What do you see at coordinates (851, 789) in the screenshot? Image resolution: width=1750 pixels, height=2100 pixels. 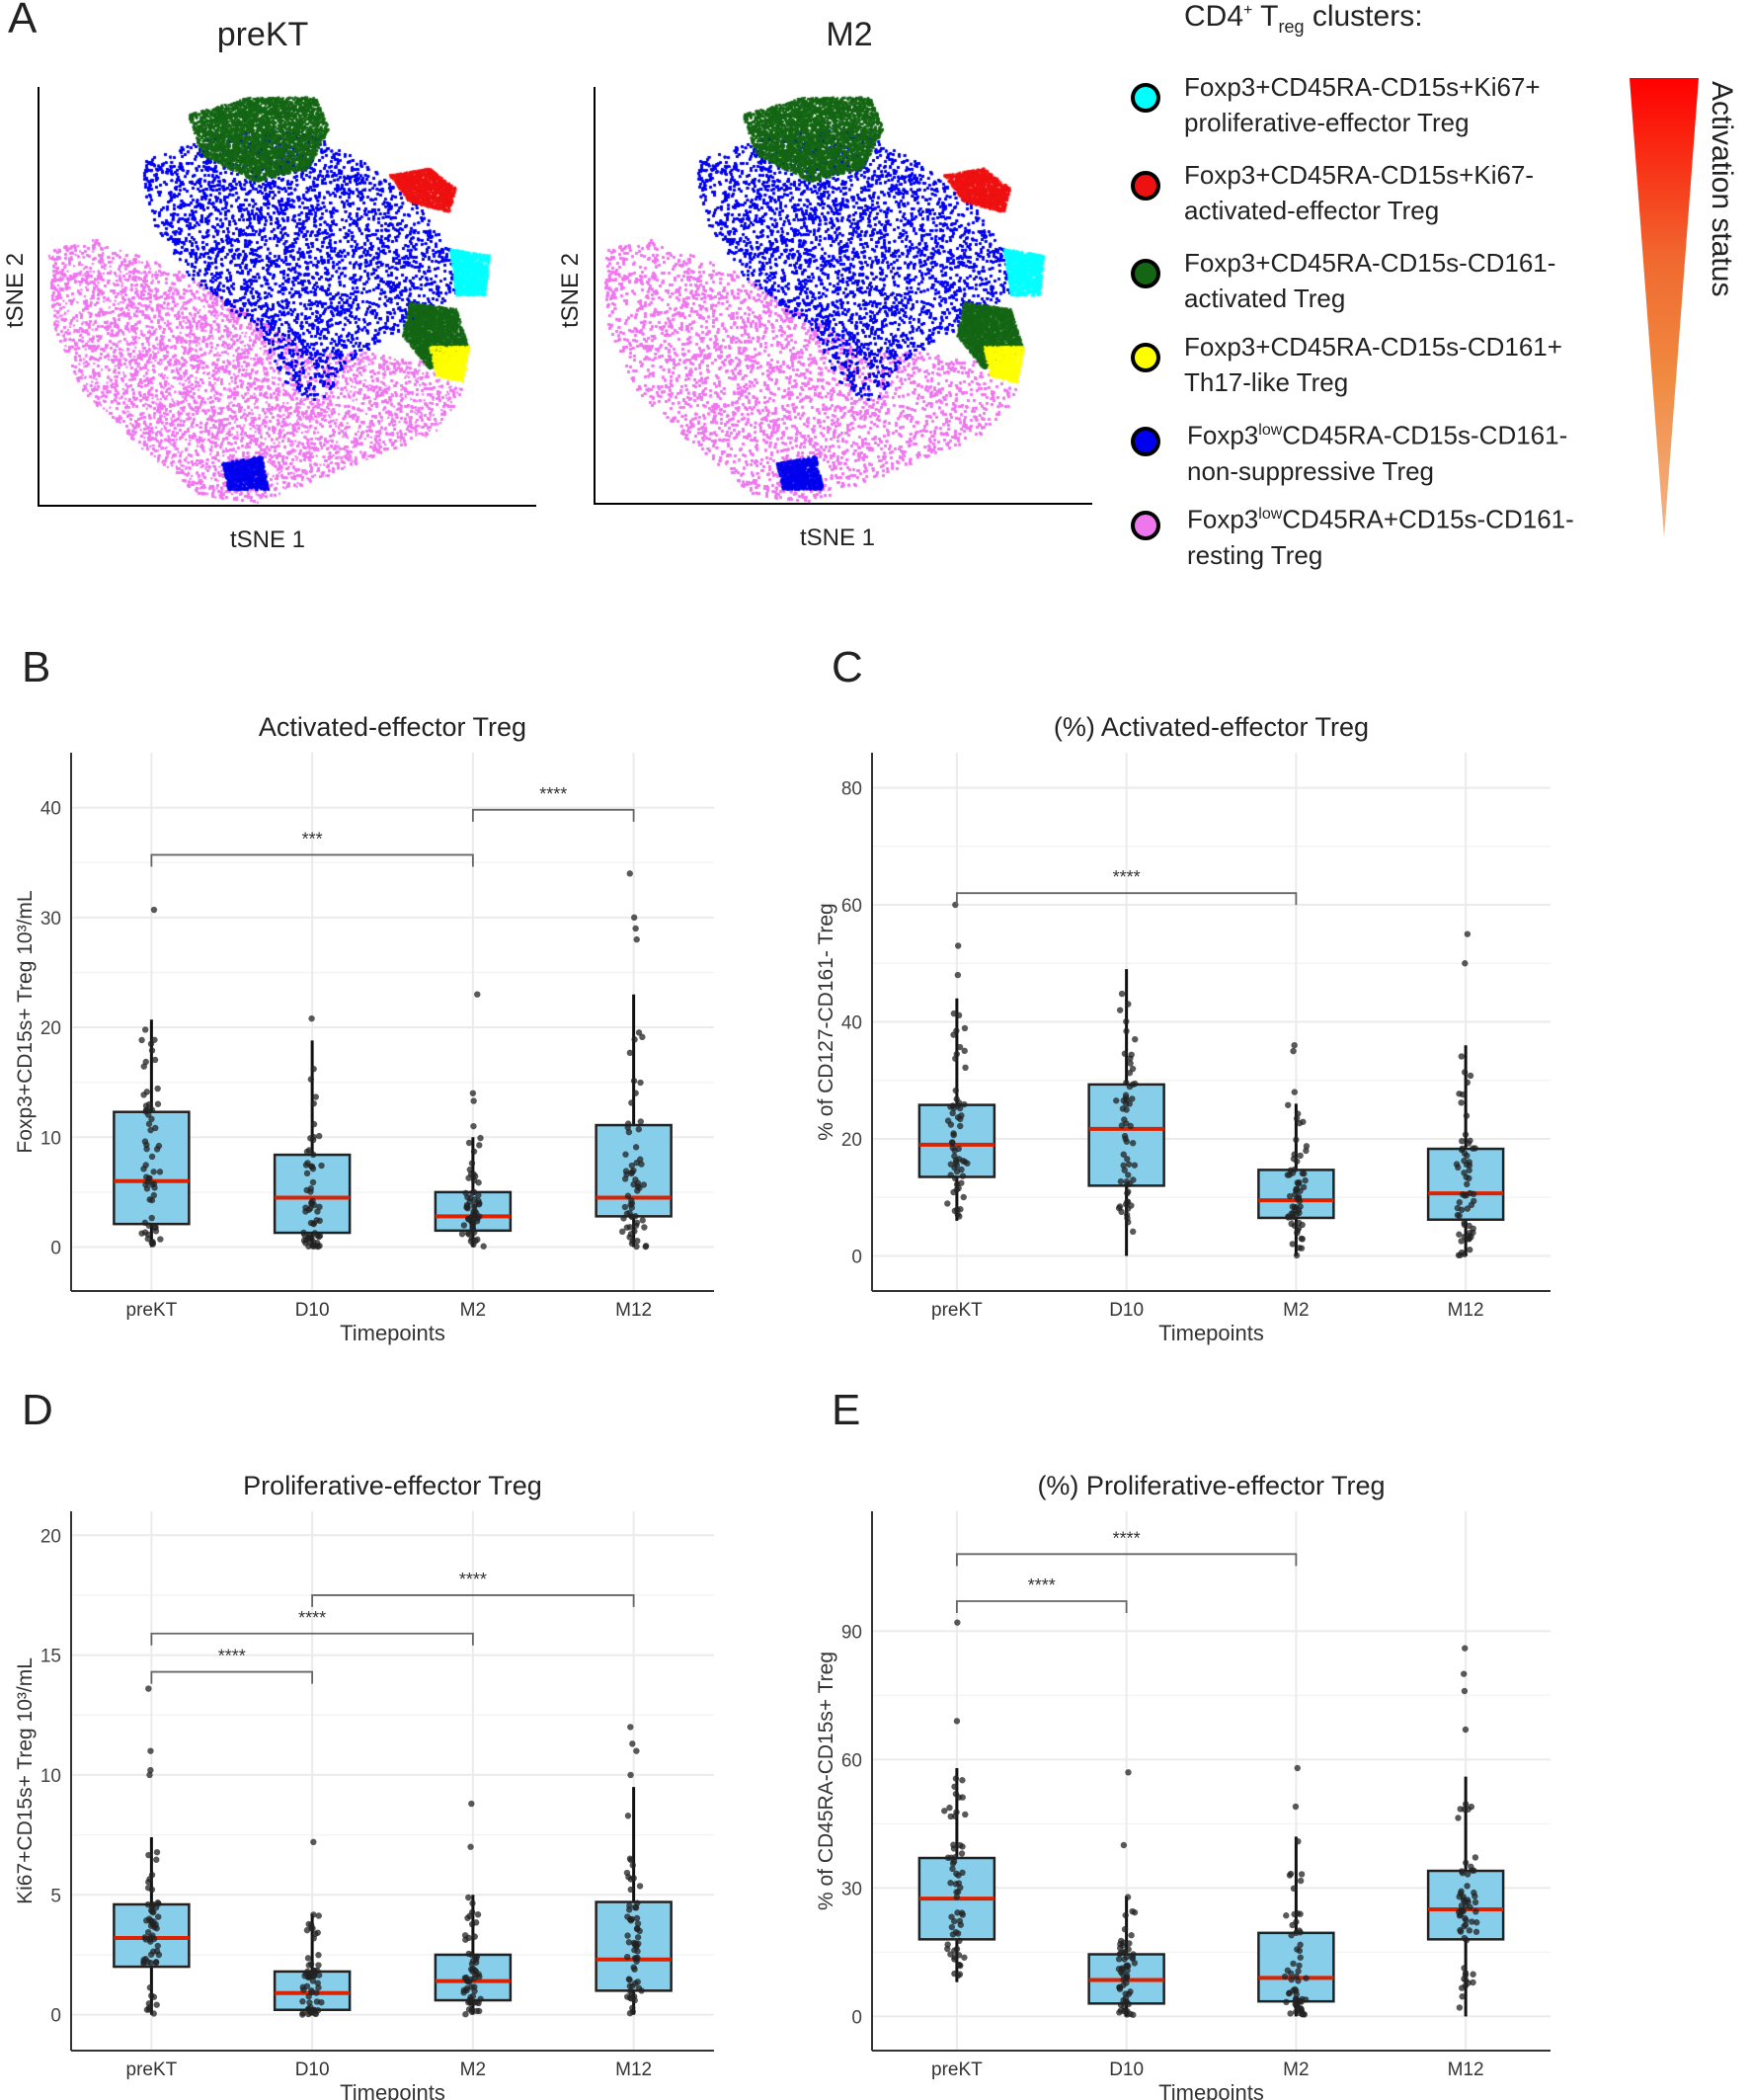 I see `y-tick-label: 80` at bounding box center [851, 789].